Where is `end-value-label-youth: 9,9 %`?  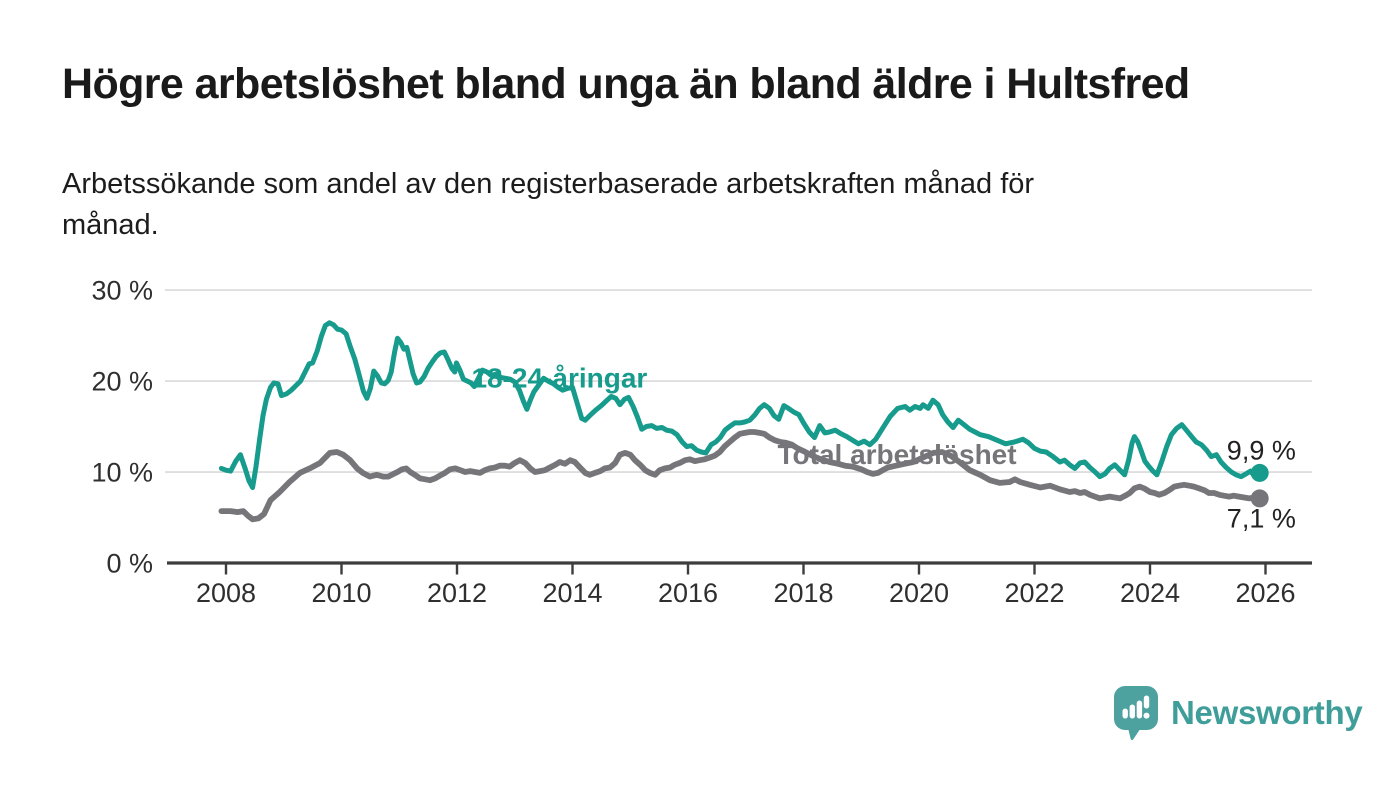 end-value-label-youth: 9,9 % is located at coordinates (1261, 450).